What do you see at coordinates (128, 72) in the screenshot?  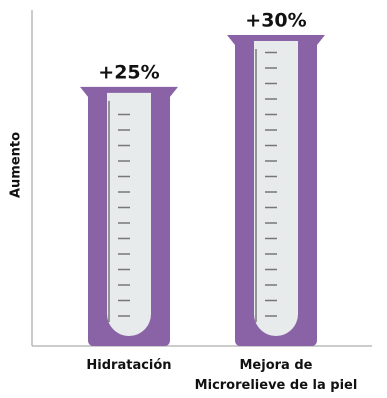 I see `value-label: +25%` at bounding box center [128, 72].